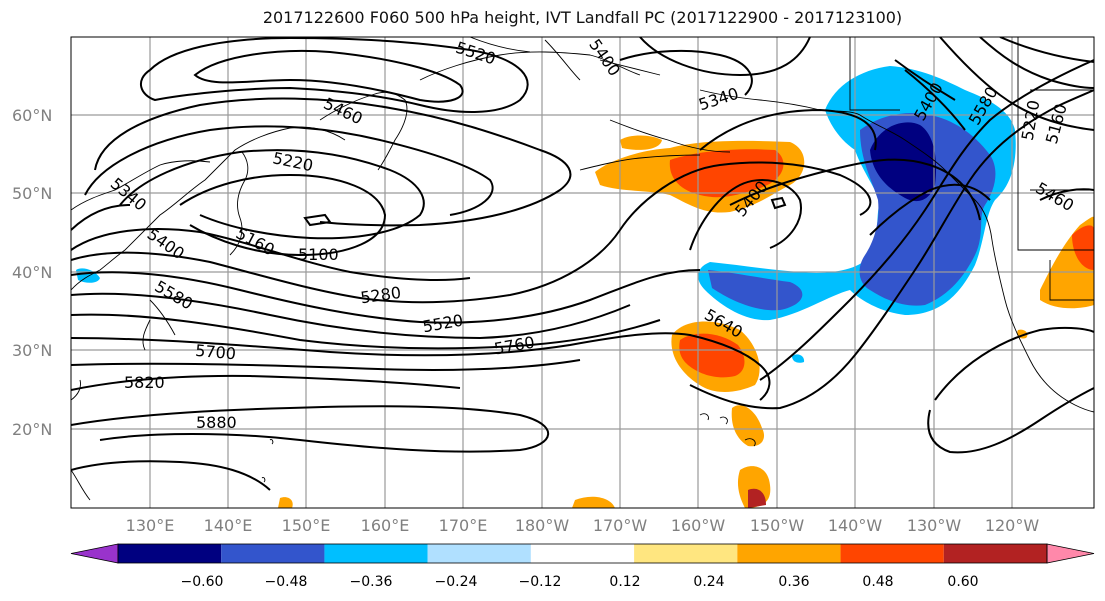 The image size is (1105, 601). Describe the element at coordinates (150, 525) in the screenshot. I see `lon-tick-label: 130°E` at that location.